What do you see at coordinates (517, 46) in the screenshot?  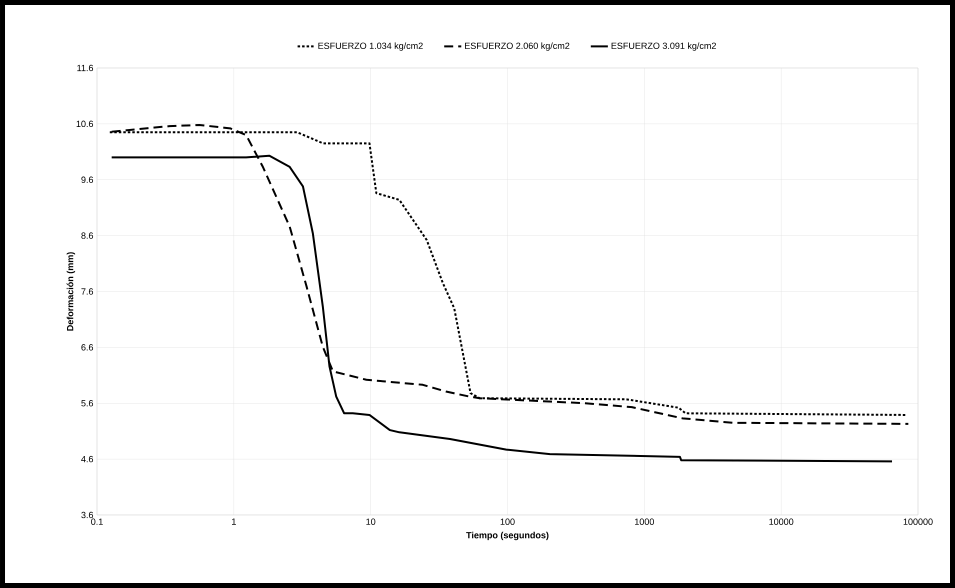 I see `legend-label: ESFUERZO 2.060 kg/cm2` at bounding box center [517, 46].